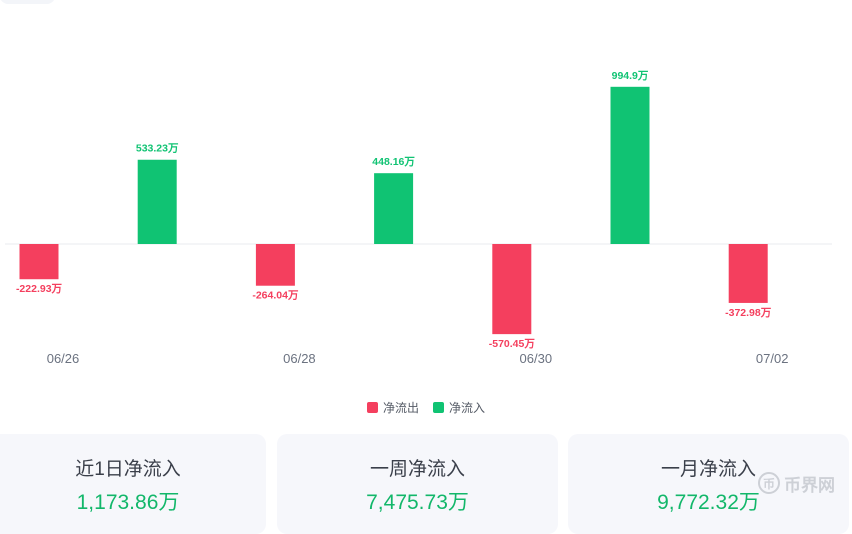 The image size is (852, 534). What do you see at coordinates (299, 358) in the screenshot?
I see `x-tick-label: 06/28` at bounding box center [299, 358].